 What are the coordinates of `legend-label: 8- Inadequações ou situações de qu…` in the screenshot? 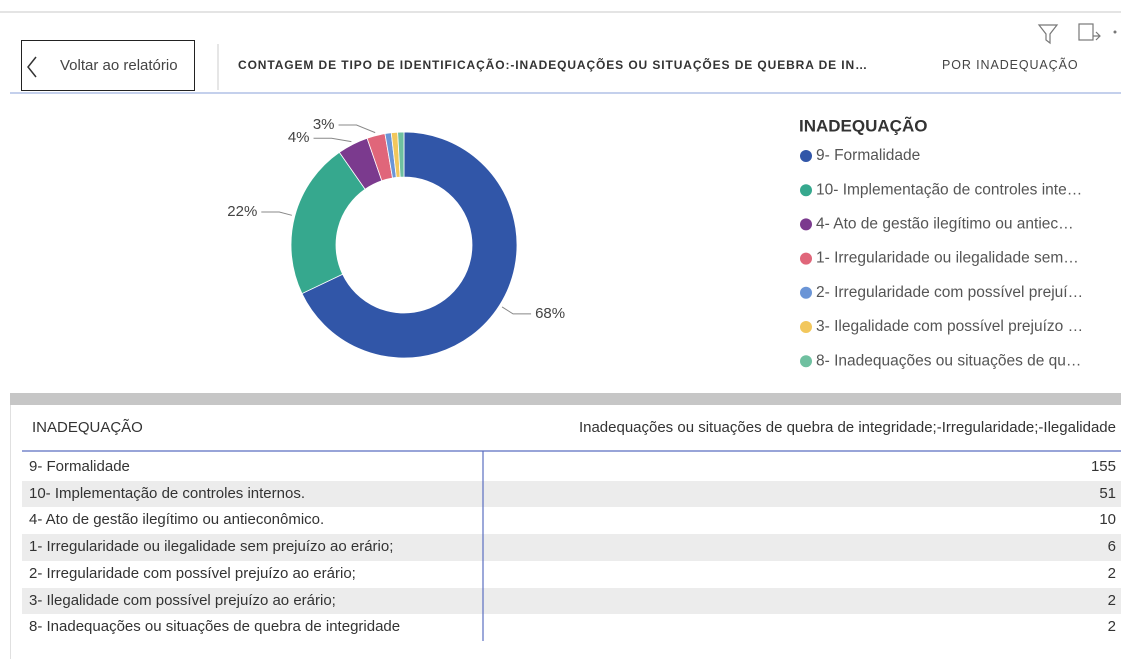 It's located at (948, 360).